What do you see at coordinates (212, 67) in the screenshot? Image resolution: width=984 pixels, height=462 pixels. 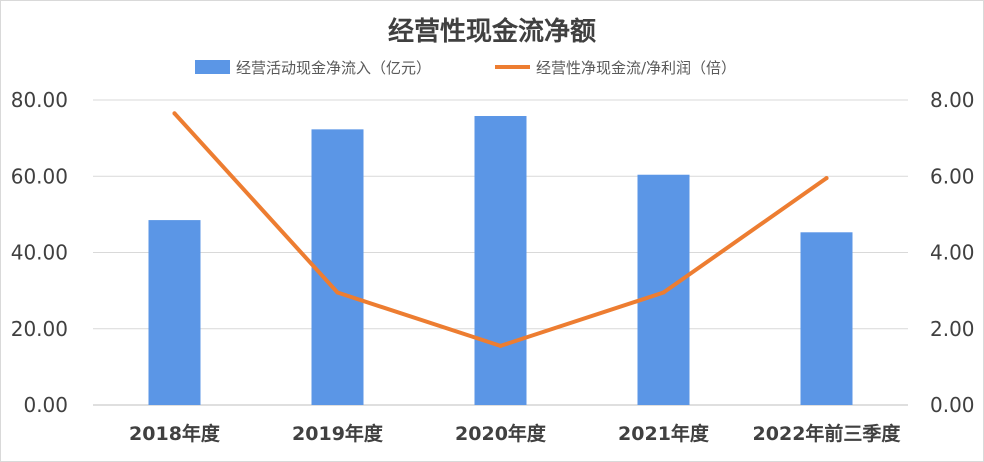 I see `legend-bar-swatch` at bounding box center [212, 67].